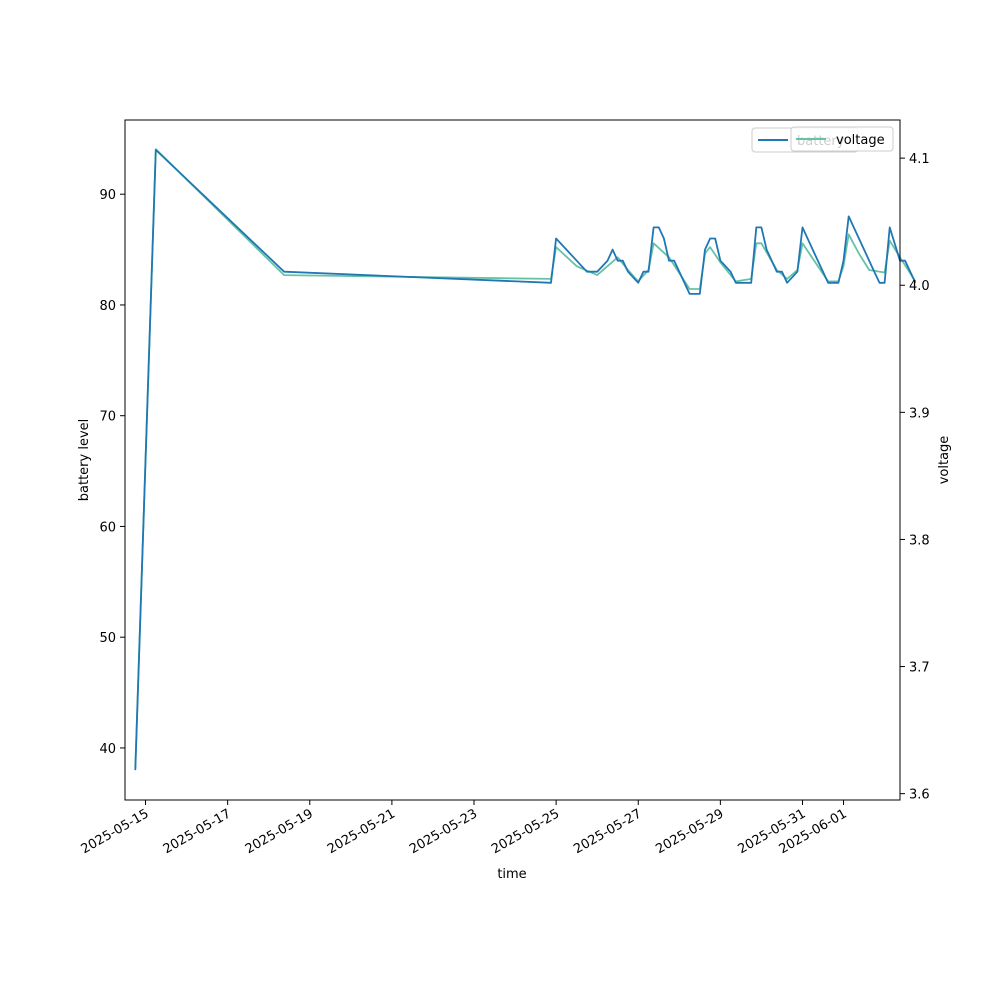 The width and height of the screenshot is (1000, 1000). I want to click on y-axis-left-label: battery level, so click(84, 460).